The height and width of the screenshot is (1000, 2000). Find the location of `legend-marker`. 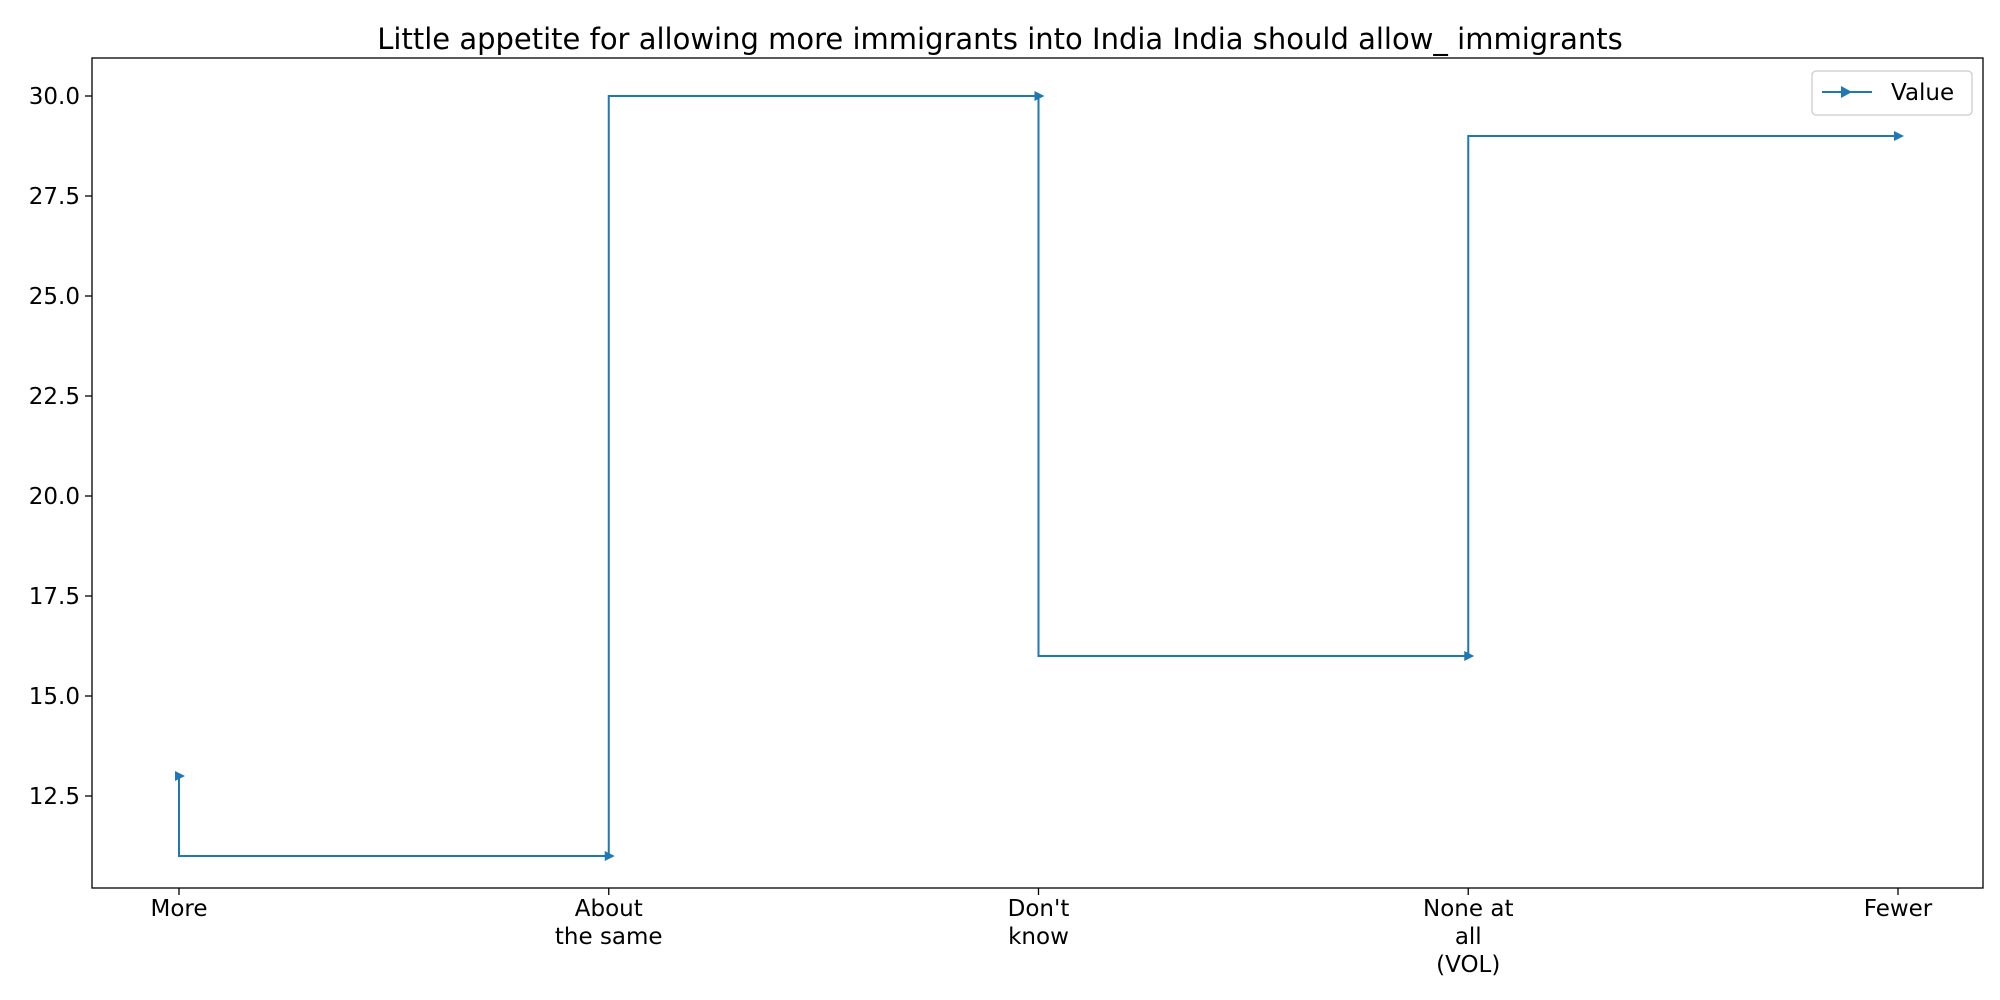

legend-marker is located at coordinates (1846, 92).